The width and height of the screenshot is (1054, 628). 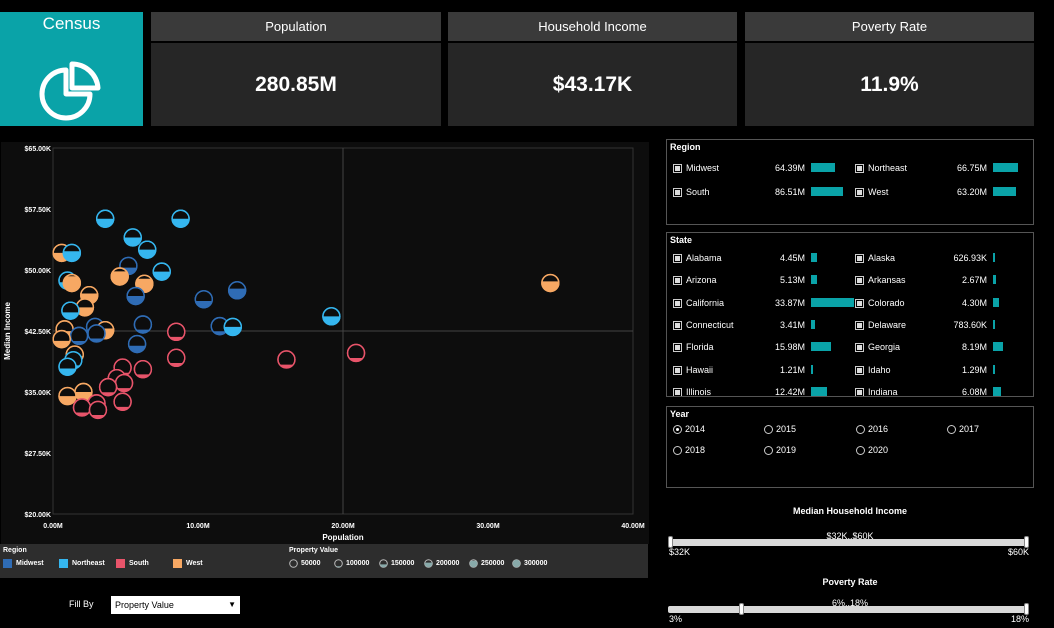 I want to click on income-slider-min-handle, so click(x=670, y=542).